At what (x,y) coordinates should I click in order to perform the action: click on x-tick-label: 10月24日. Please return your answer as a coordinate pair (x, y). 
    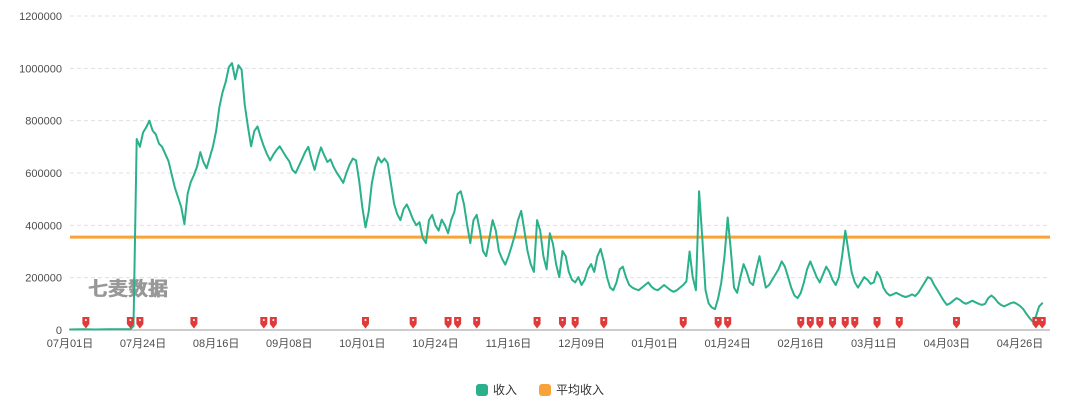
    Looking at the image, I should click on (435, 344).